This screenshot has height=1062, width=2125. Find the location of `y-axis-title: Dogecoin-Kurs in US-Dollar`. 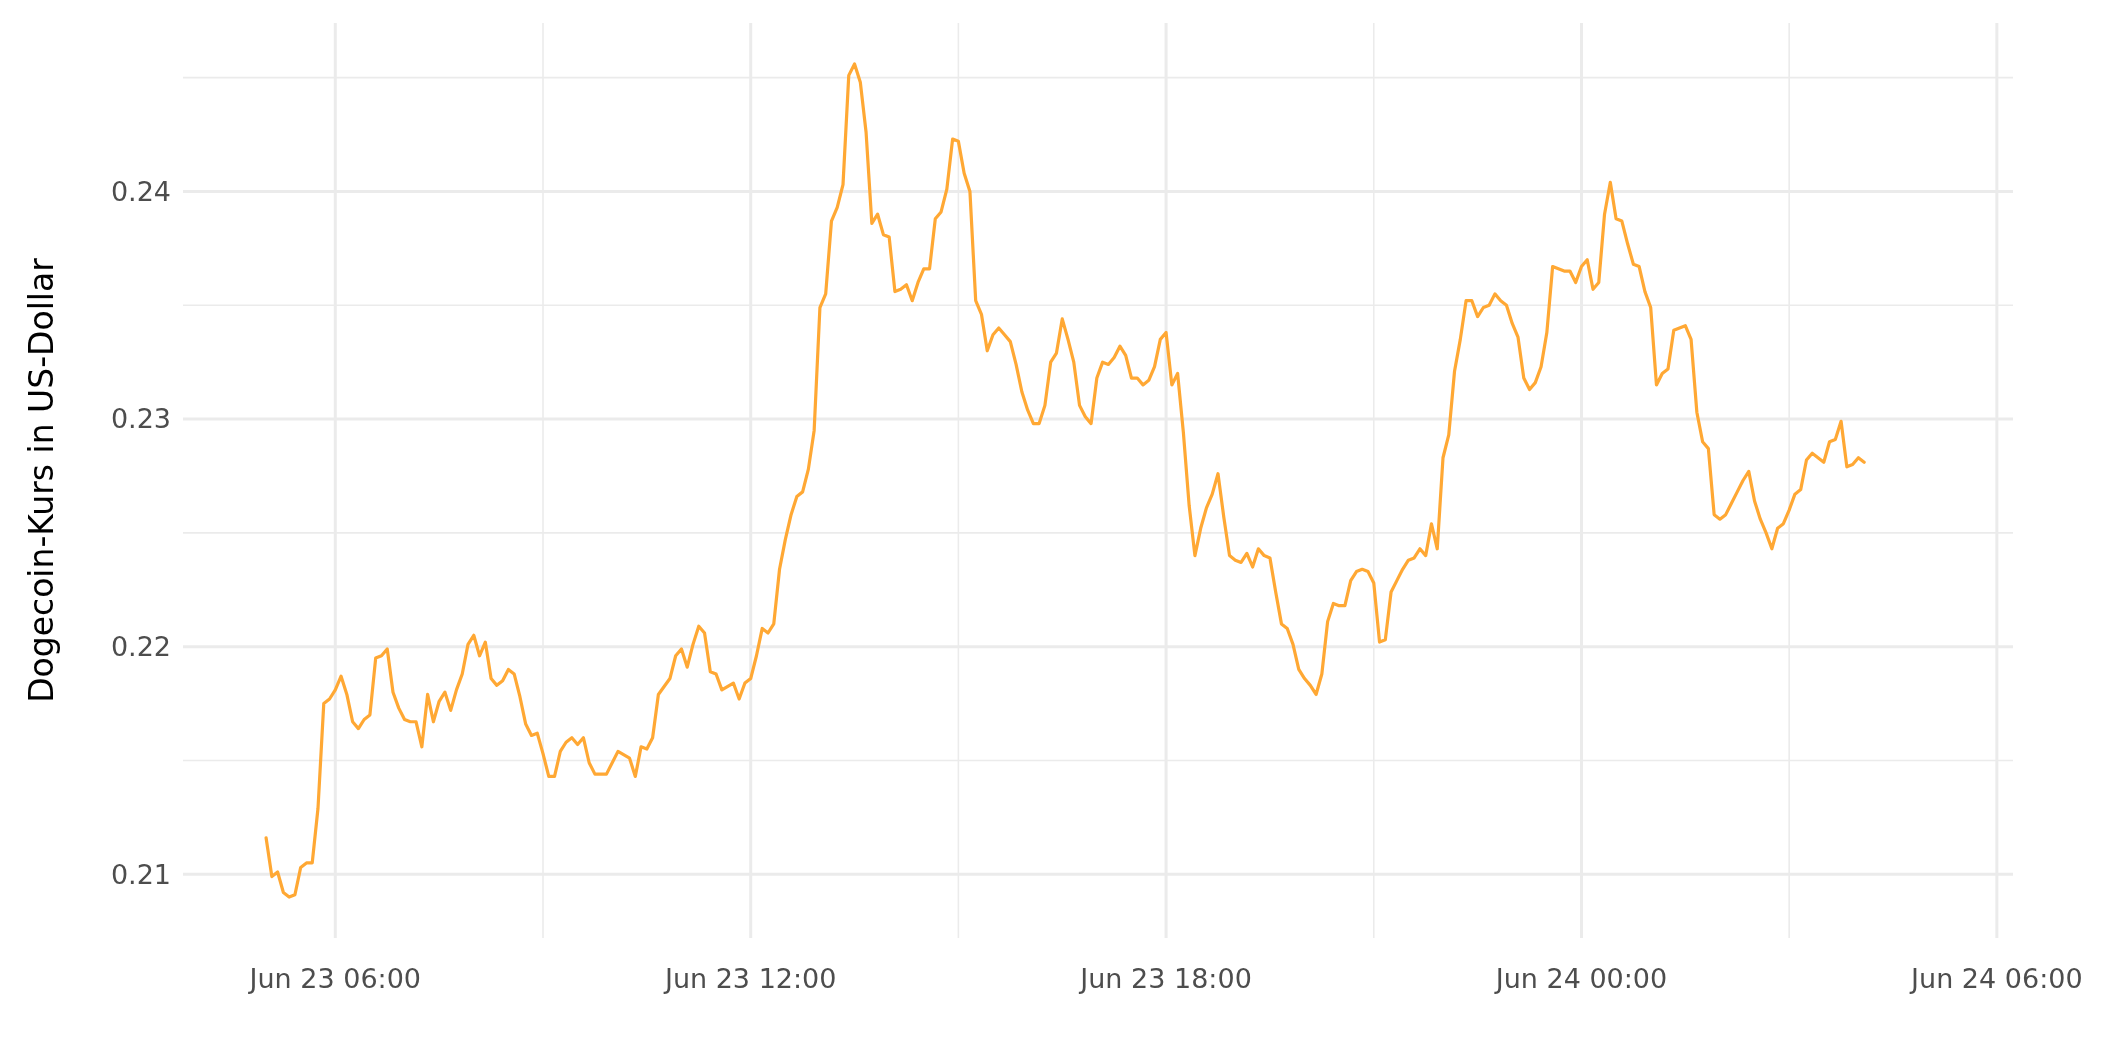

y-axis-title: Dogecoin-Kurs in US-Dollar is located at coordinates (41, 480).